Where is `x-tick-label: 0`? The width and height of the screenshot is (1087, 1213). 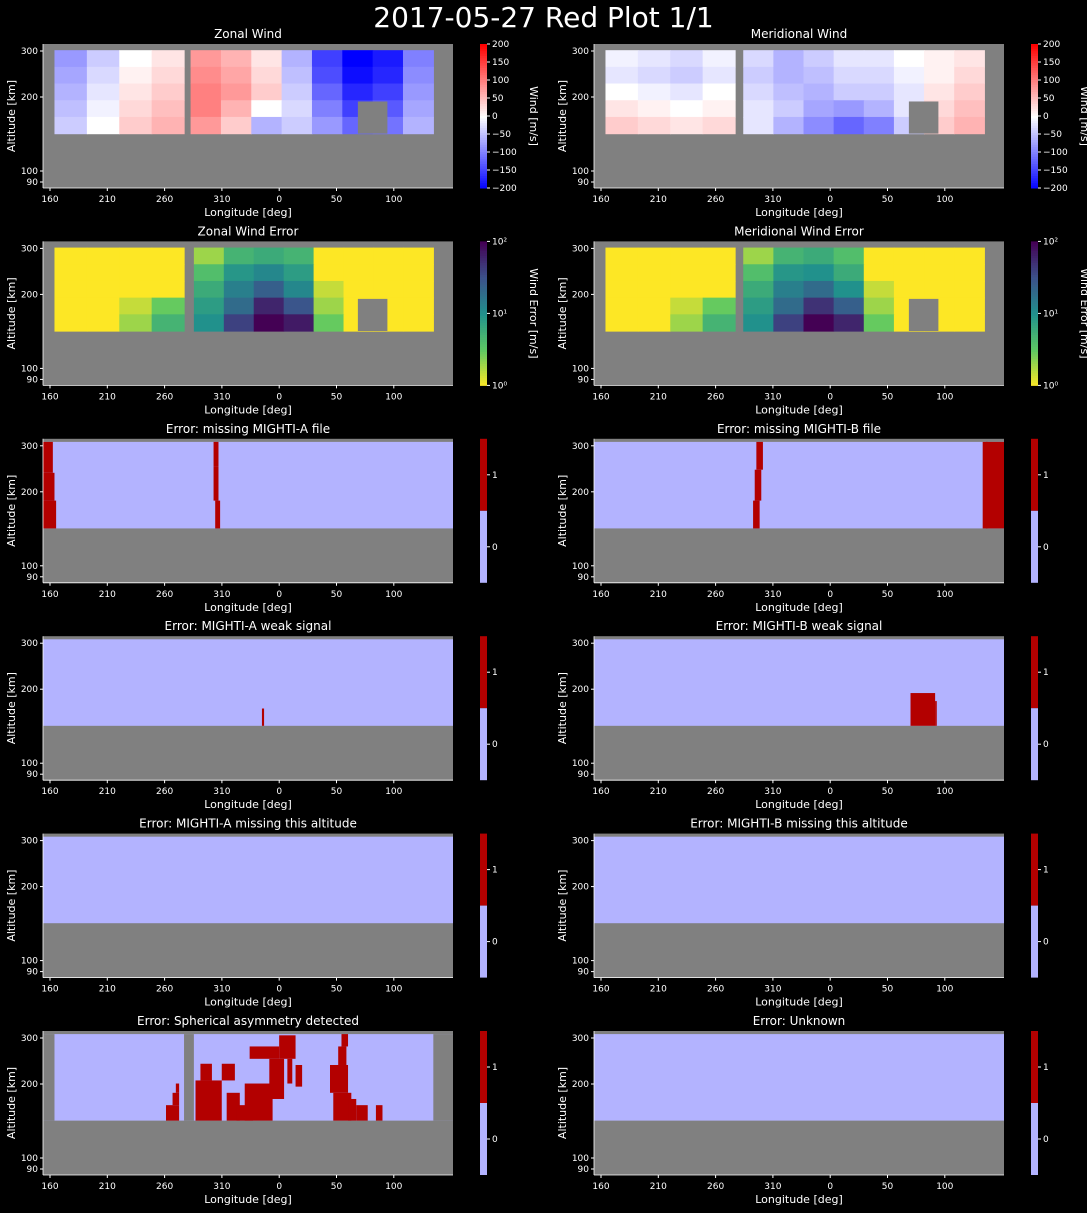
x-tick-label: 0 is located at coordinates (279, 990).